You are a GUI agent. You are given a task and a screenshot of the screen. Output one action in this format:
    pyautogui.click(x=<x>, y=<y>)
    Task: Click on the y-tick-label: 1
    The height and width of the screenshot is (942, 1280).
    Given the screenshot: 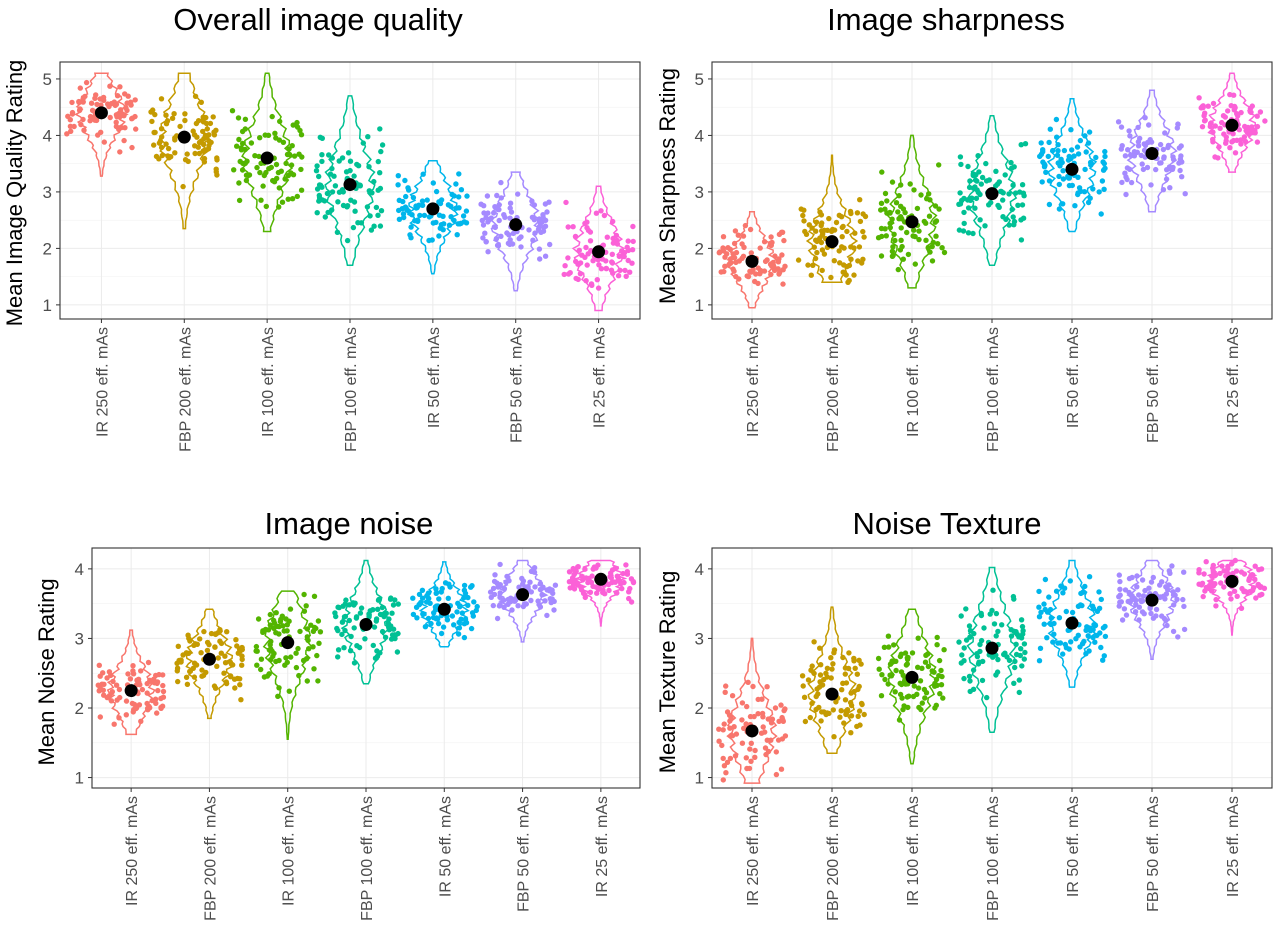 What is the action you would take?
    pyautogui.click(x=79, y=778)
    